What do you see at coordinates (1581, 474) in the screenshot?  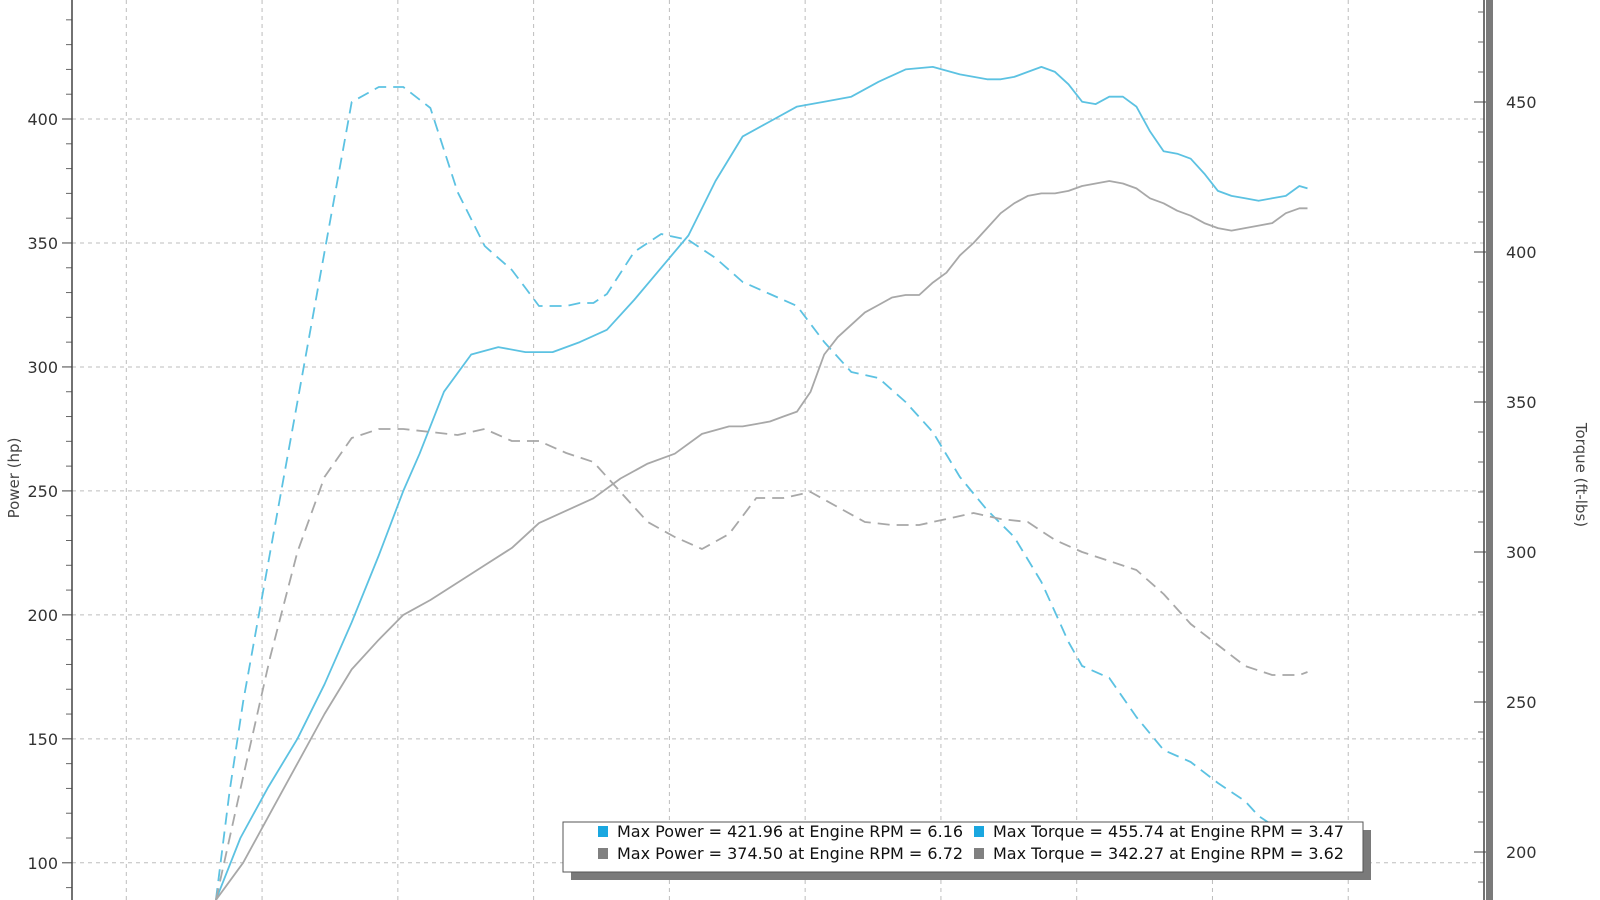 I see `y-axis-right-label: Torque (ft-lbs)` at bounding box center [1581, 474].